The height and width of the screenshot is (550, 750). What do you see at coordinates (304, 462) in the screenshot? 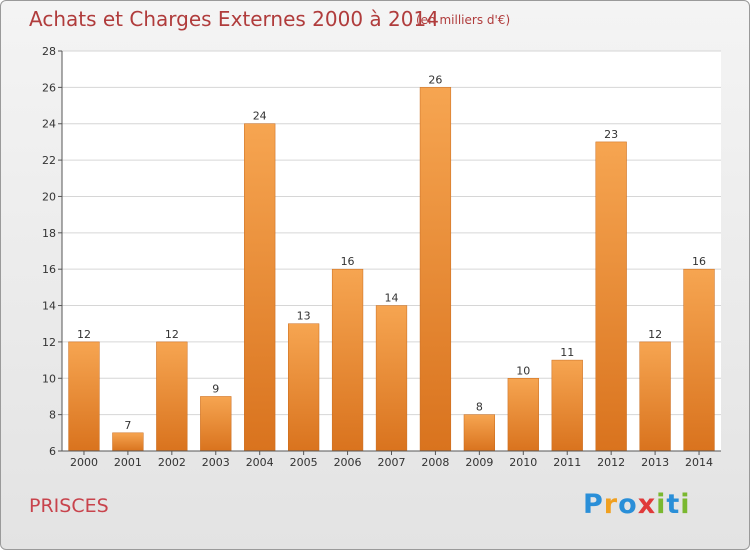
I see `x-tick-label: 2005` at bounding box center [304, 462].